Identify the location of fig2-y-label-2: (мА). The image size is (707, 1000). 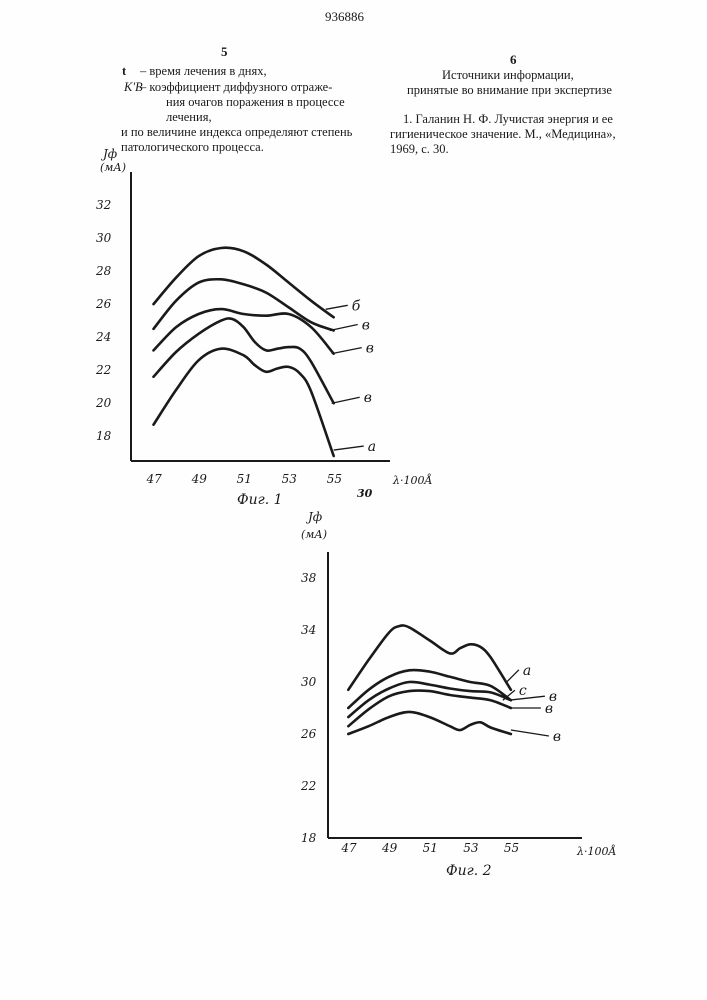
(314, 534).